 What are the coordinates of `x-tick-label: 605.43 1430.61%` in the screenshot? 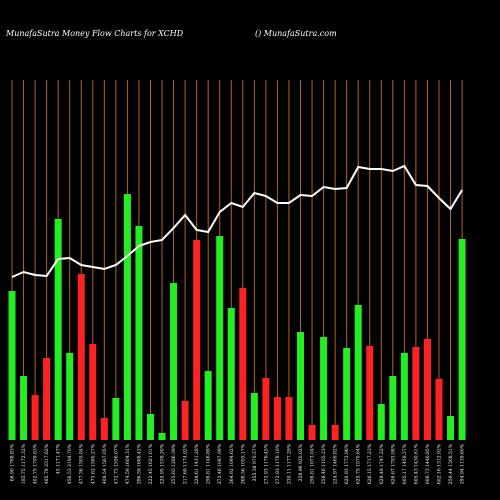 It's located at (416, 463).